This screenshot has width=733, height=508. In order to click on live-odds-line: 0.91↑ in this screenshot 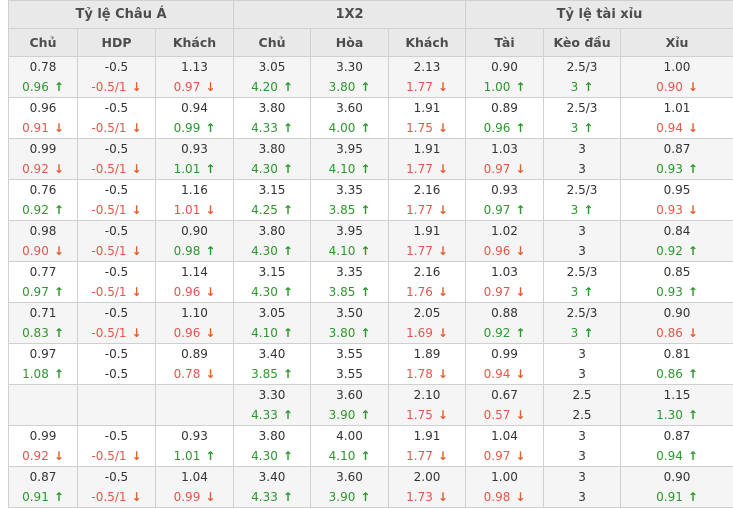, I will do `click(43, 497)`.